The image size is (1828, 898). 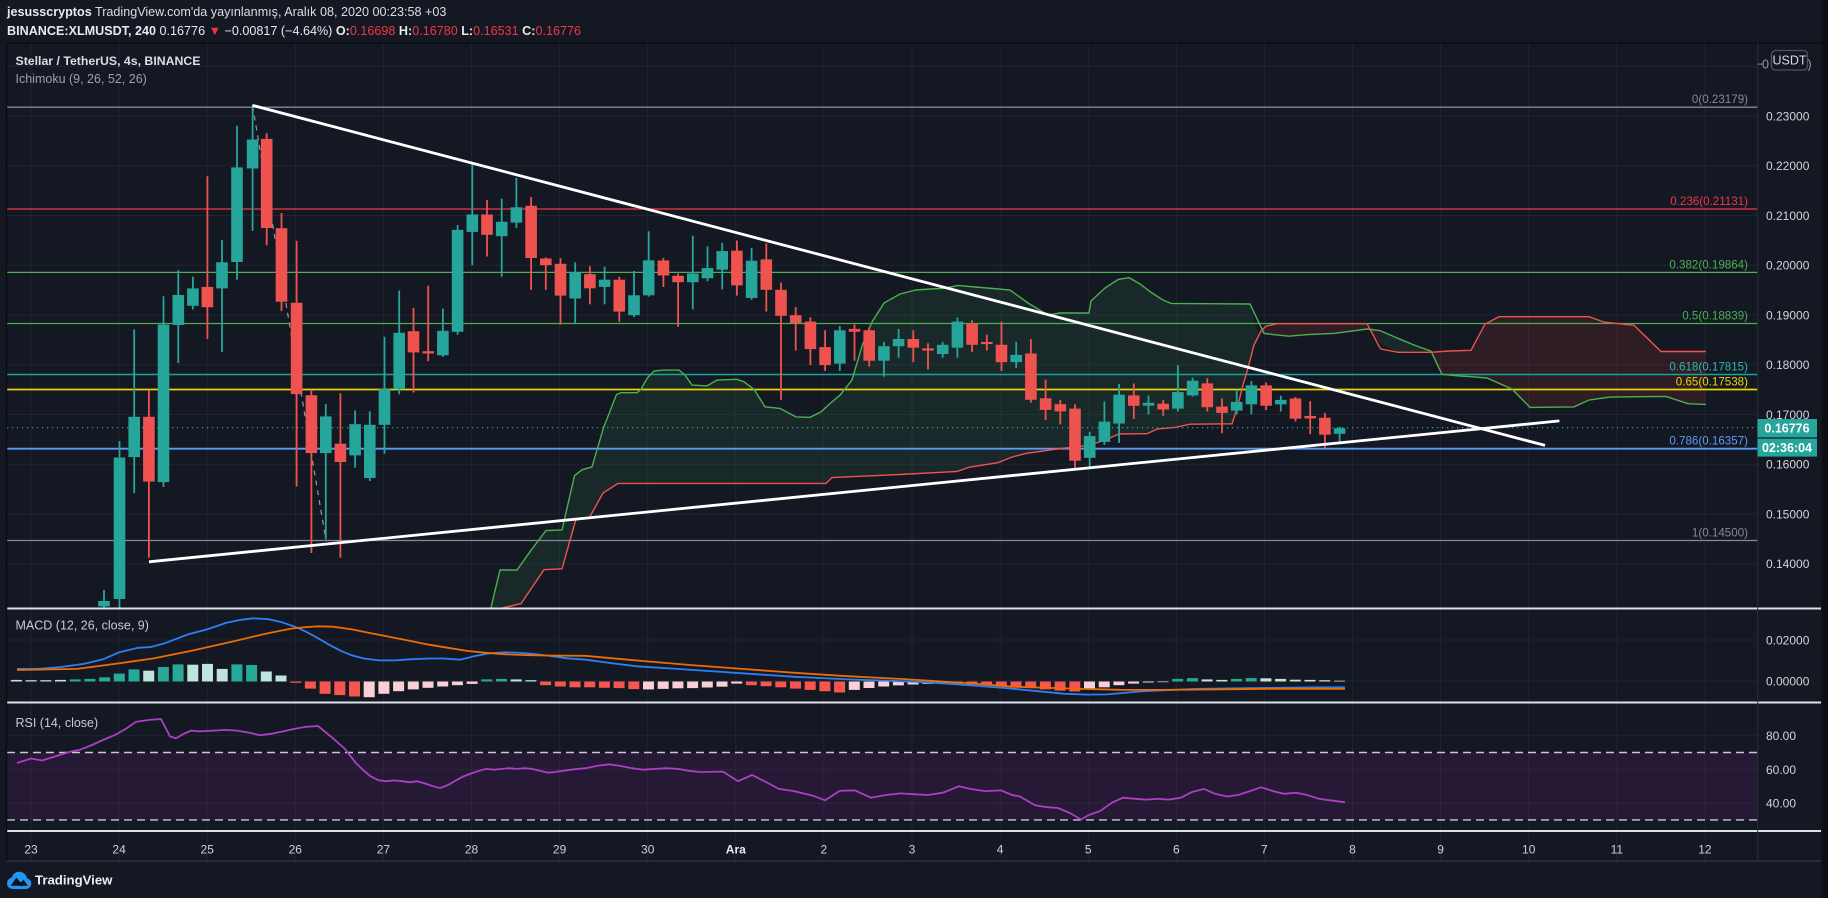 I want to click on svg-text: USDT, so click(x=1789, y=61).